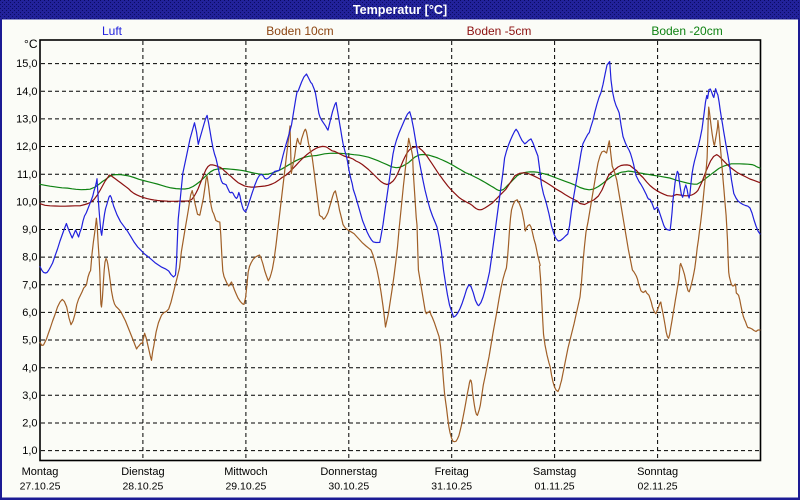 The width and height of the screenshot is (800, 500). I want to click on svg-text: Donnerstag, so click(348, 472).